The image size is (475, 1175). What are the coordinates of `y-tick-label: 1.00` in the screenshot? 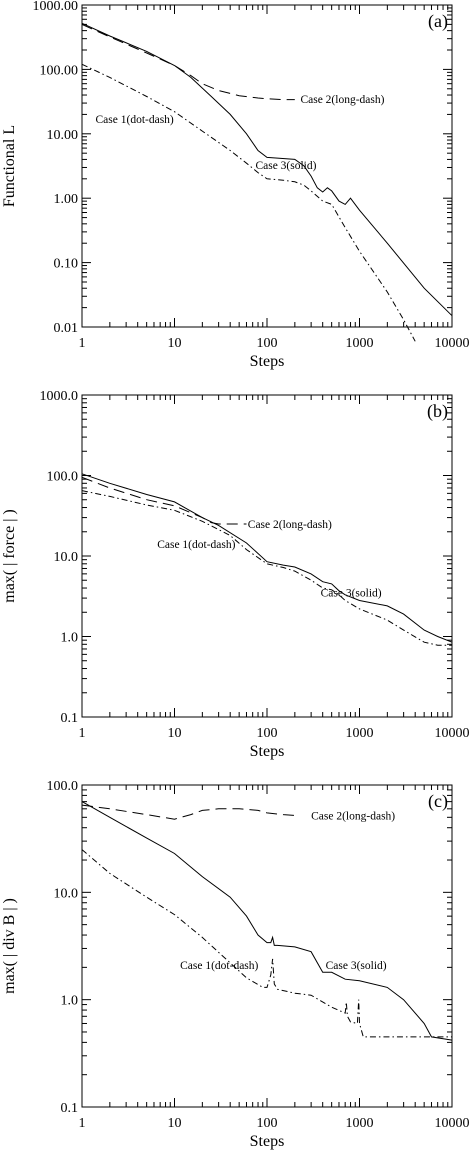 It's located at (66, 199).